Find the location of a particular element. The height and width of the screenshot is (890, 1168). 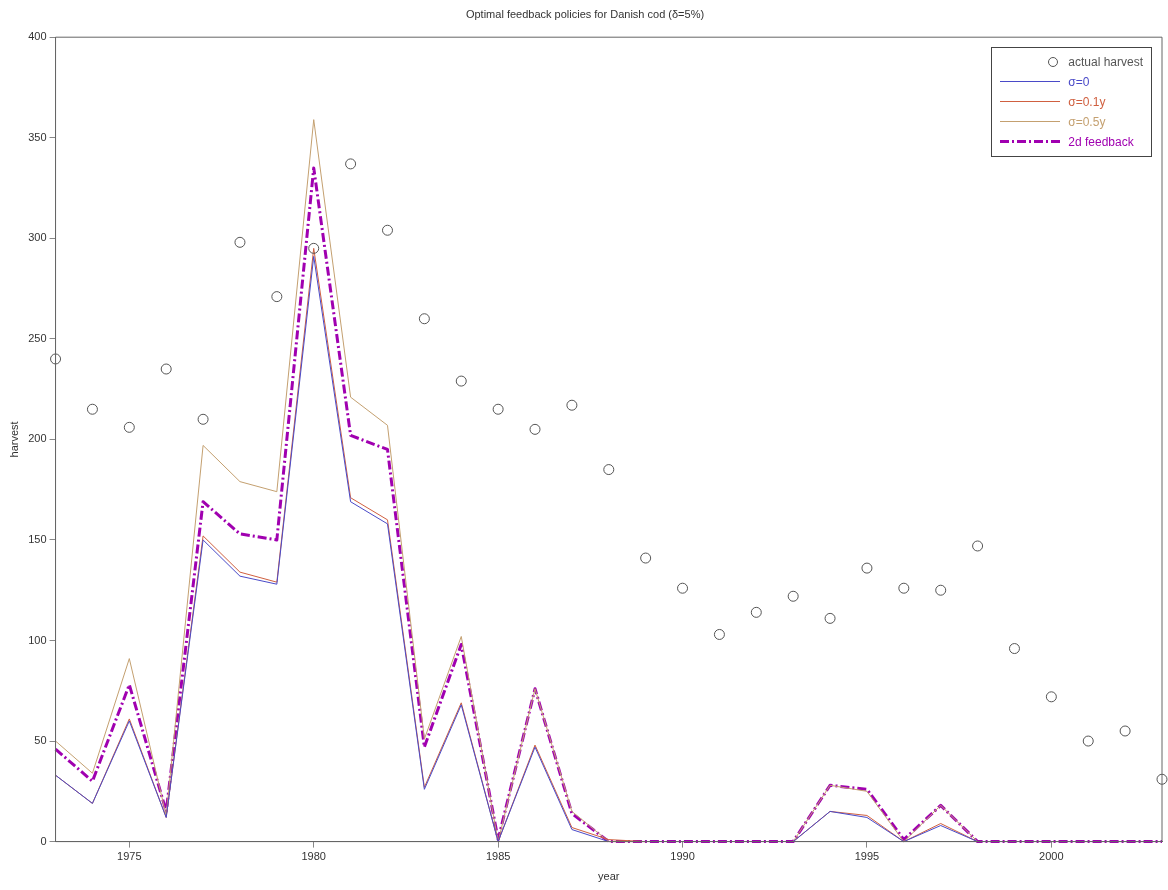

x-tick-label: 1990 is located at coordinates (682, 856).